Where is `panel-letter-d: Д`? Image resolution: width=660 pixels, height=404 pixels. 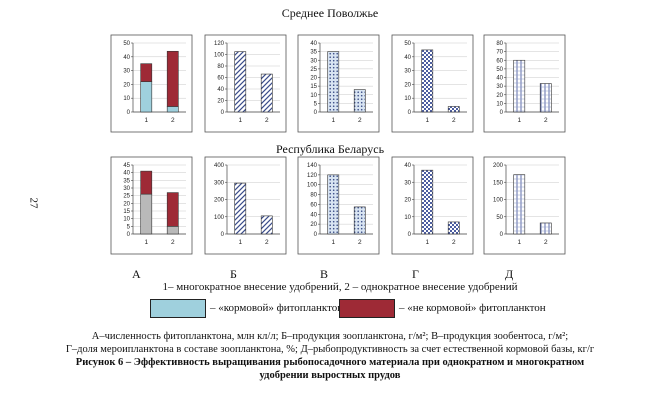 panel-letter-d: Д is located at coordinates (509, 274).